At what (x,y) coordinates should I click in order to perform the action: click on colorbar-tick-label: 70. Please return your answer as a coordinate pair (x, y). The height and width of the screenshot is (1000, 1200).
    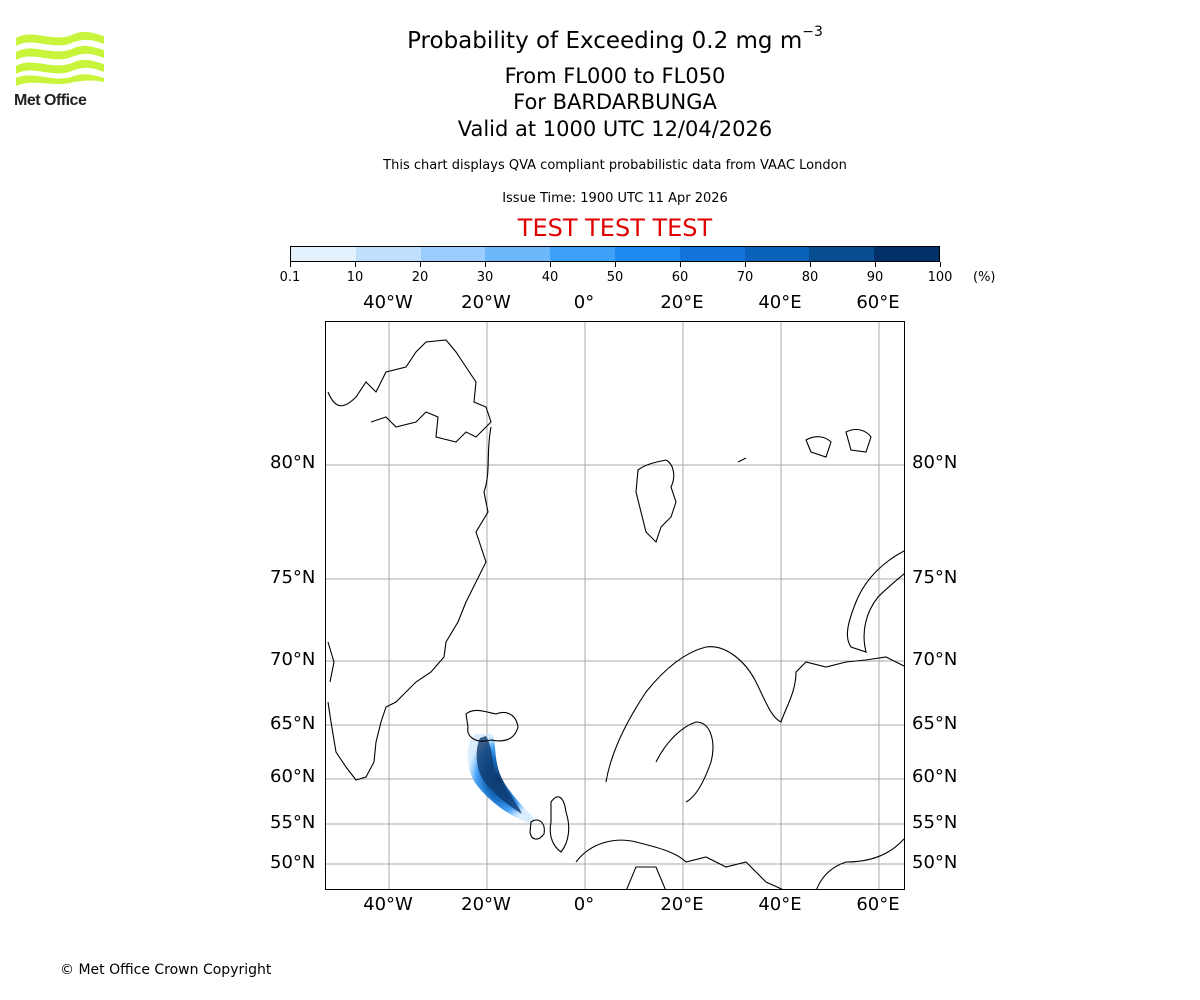
    Looking at the image, I should click on (745, 277).